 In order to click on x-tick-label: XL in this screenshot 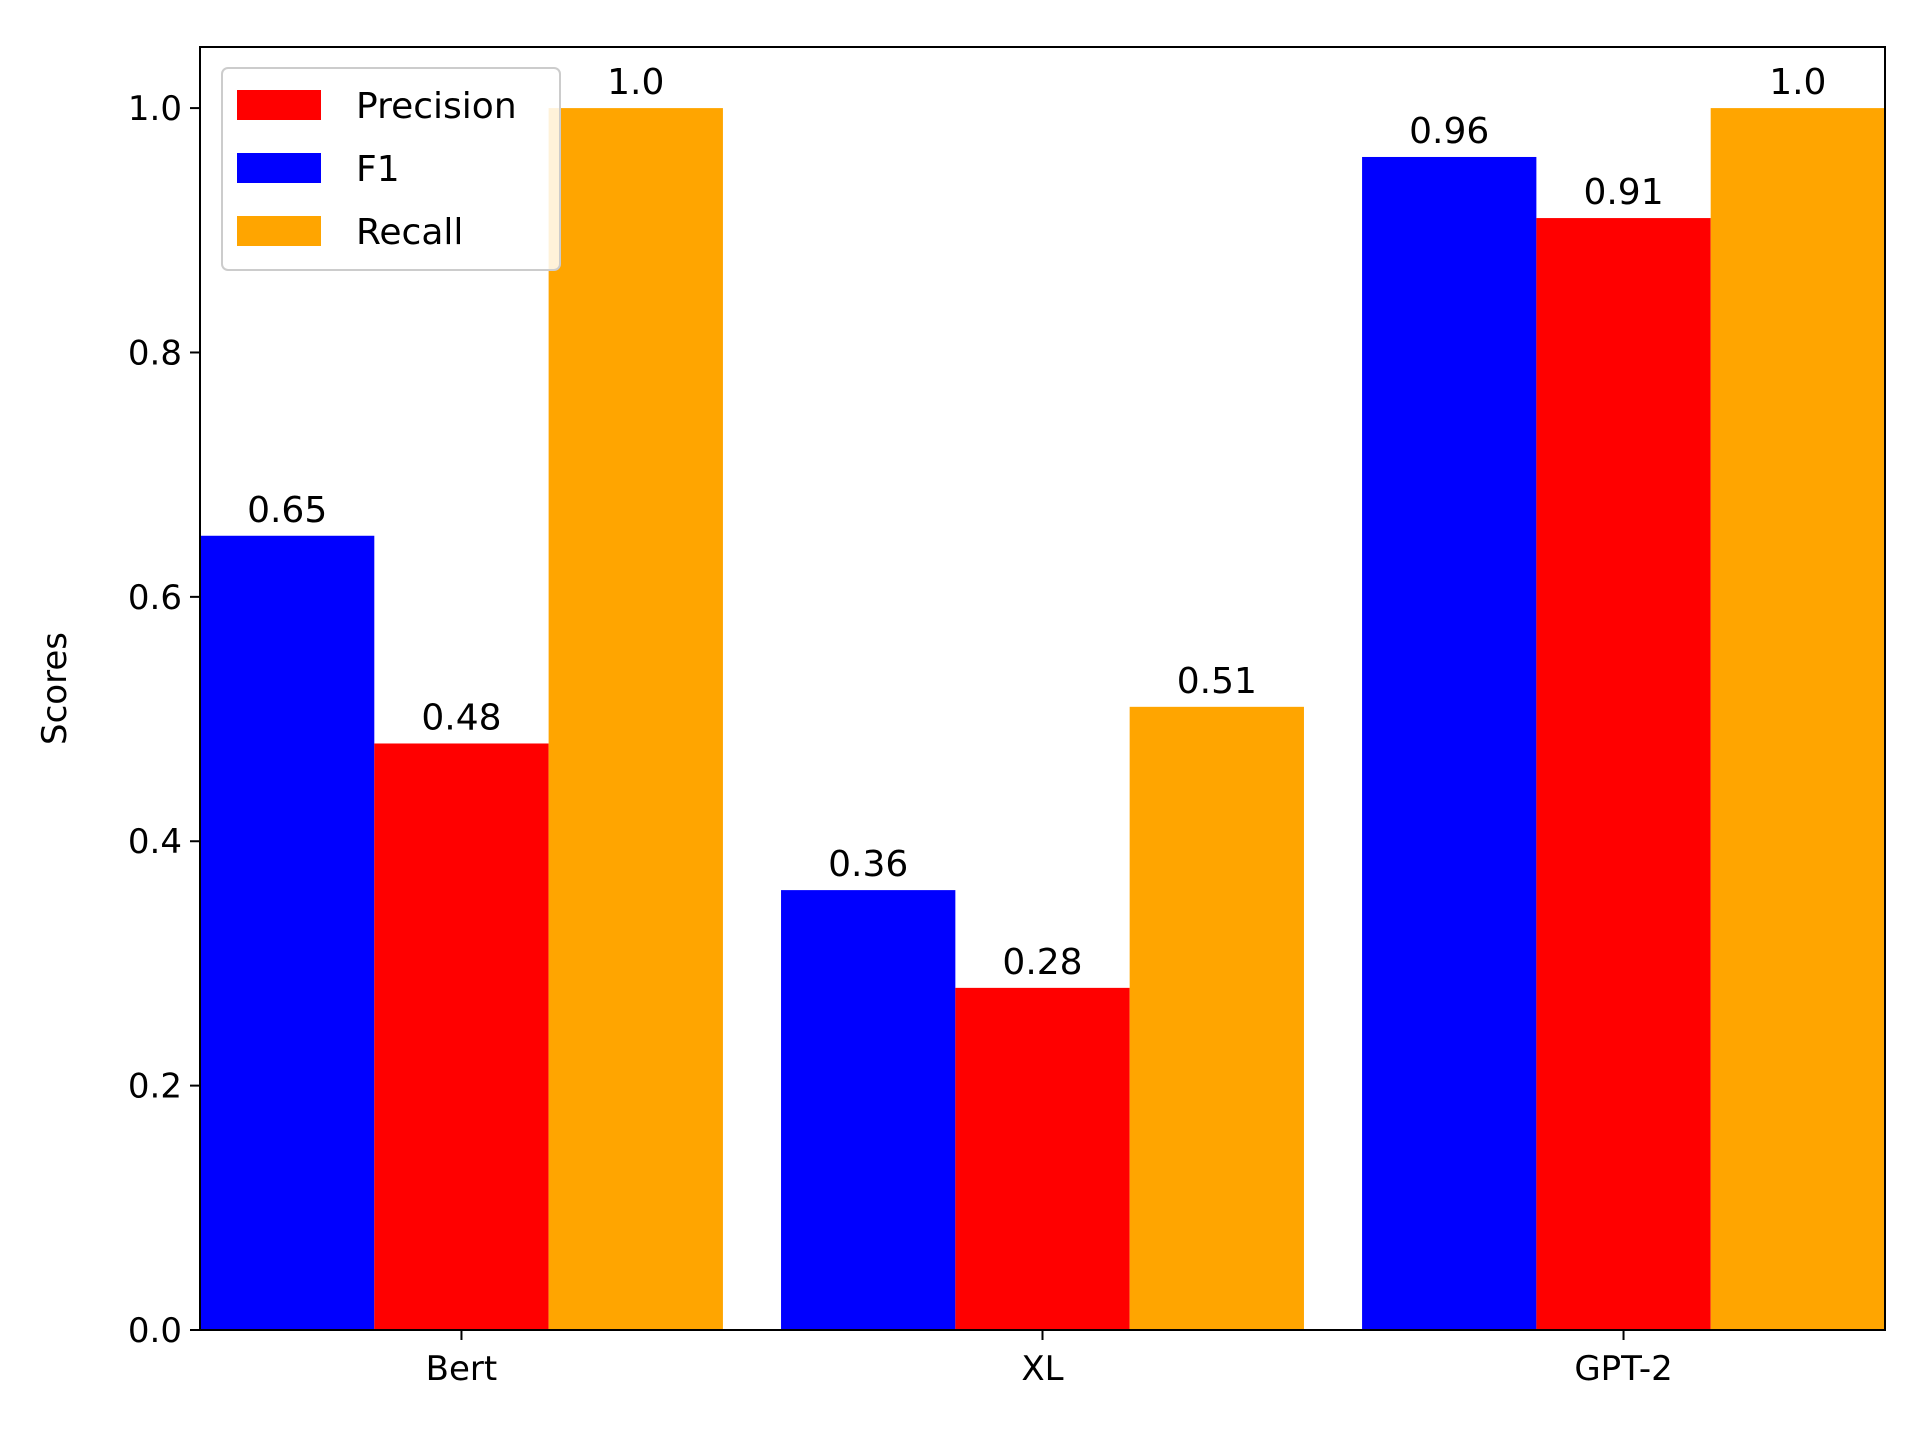, I will do `click(1042, 1369)`.